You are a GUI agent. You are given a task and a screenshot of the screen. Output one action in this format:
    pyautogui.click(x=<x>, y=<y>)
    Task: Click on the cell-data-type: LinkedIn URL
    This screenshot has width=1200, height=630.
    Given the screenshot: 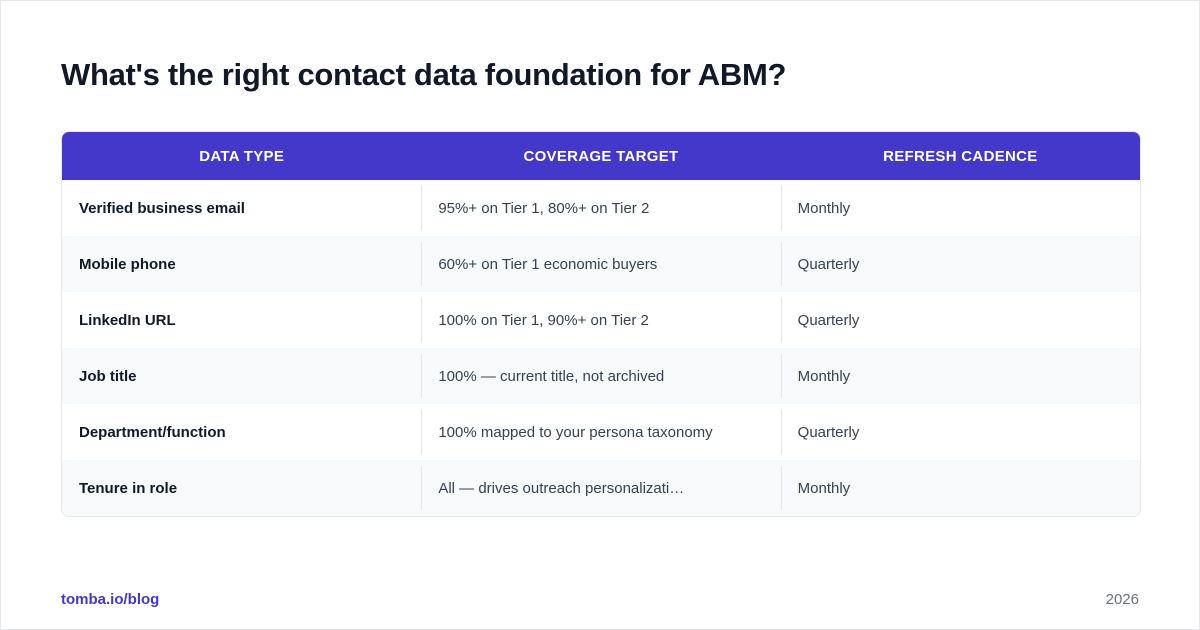 What is the action you would take?
    pyautogui.click(x=127, y=320)
    